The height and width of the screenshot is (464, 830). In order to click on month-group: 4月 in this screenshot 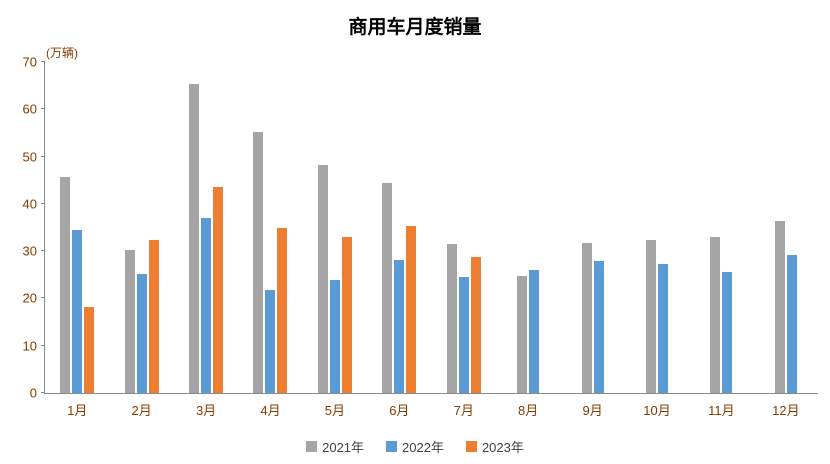, I will do `click(270, 240)`.